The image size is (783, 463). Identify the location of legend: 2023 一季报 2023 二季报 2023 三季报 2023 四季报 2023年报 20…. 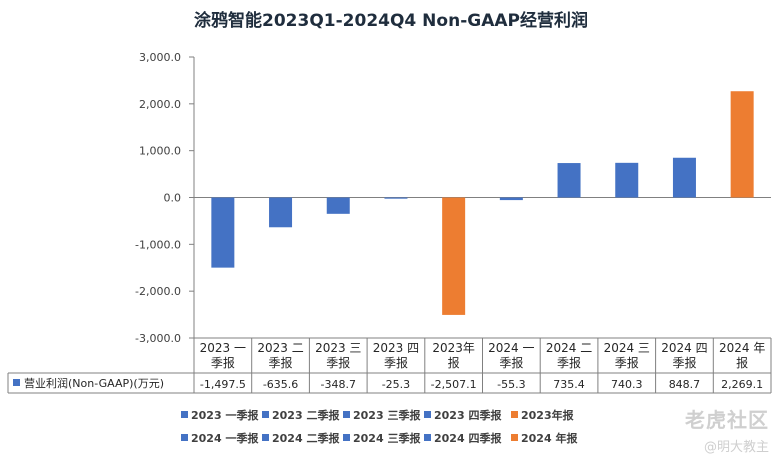
(379, 426).